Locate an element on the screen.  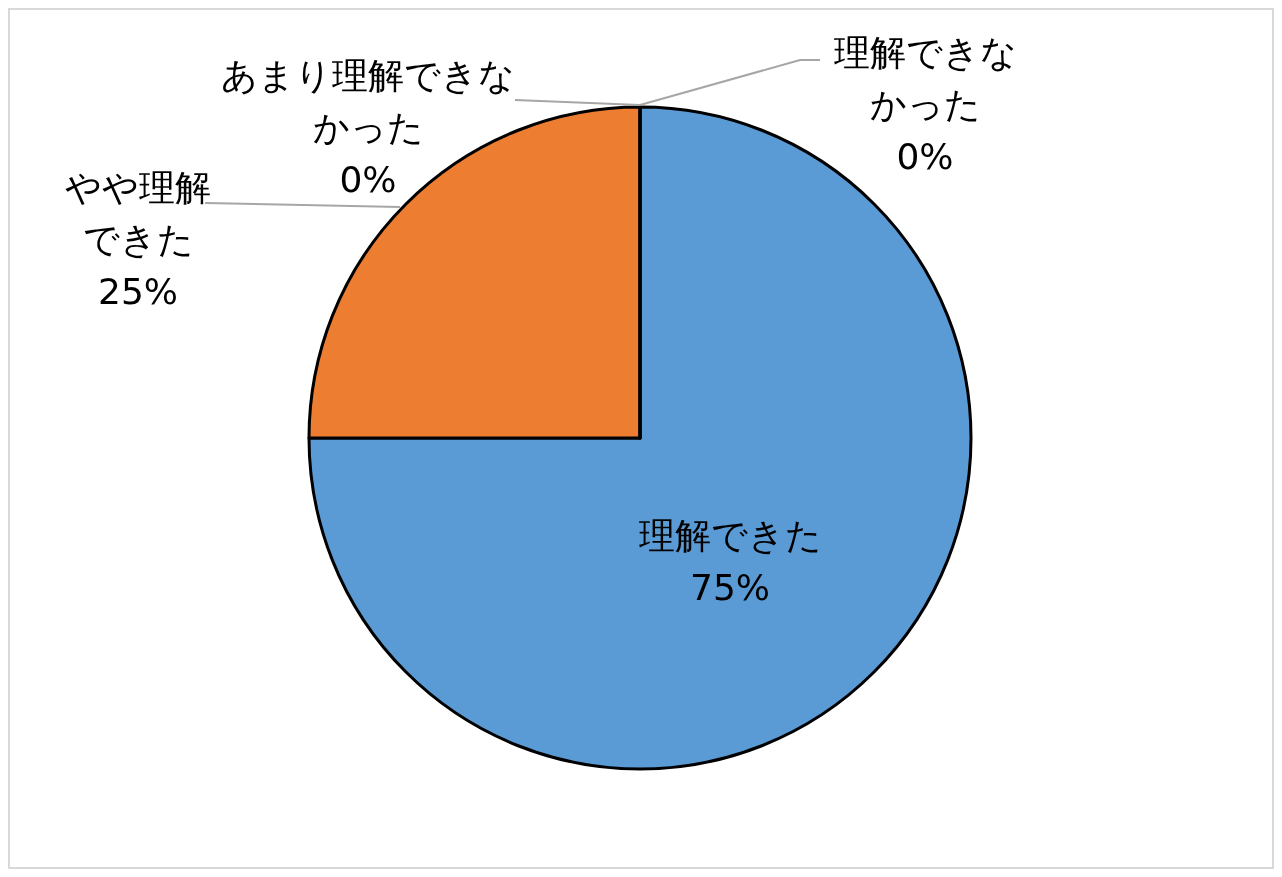
data-label: 75% is located at coordinates (730, 587).